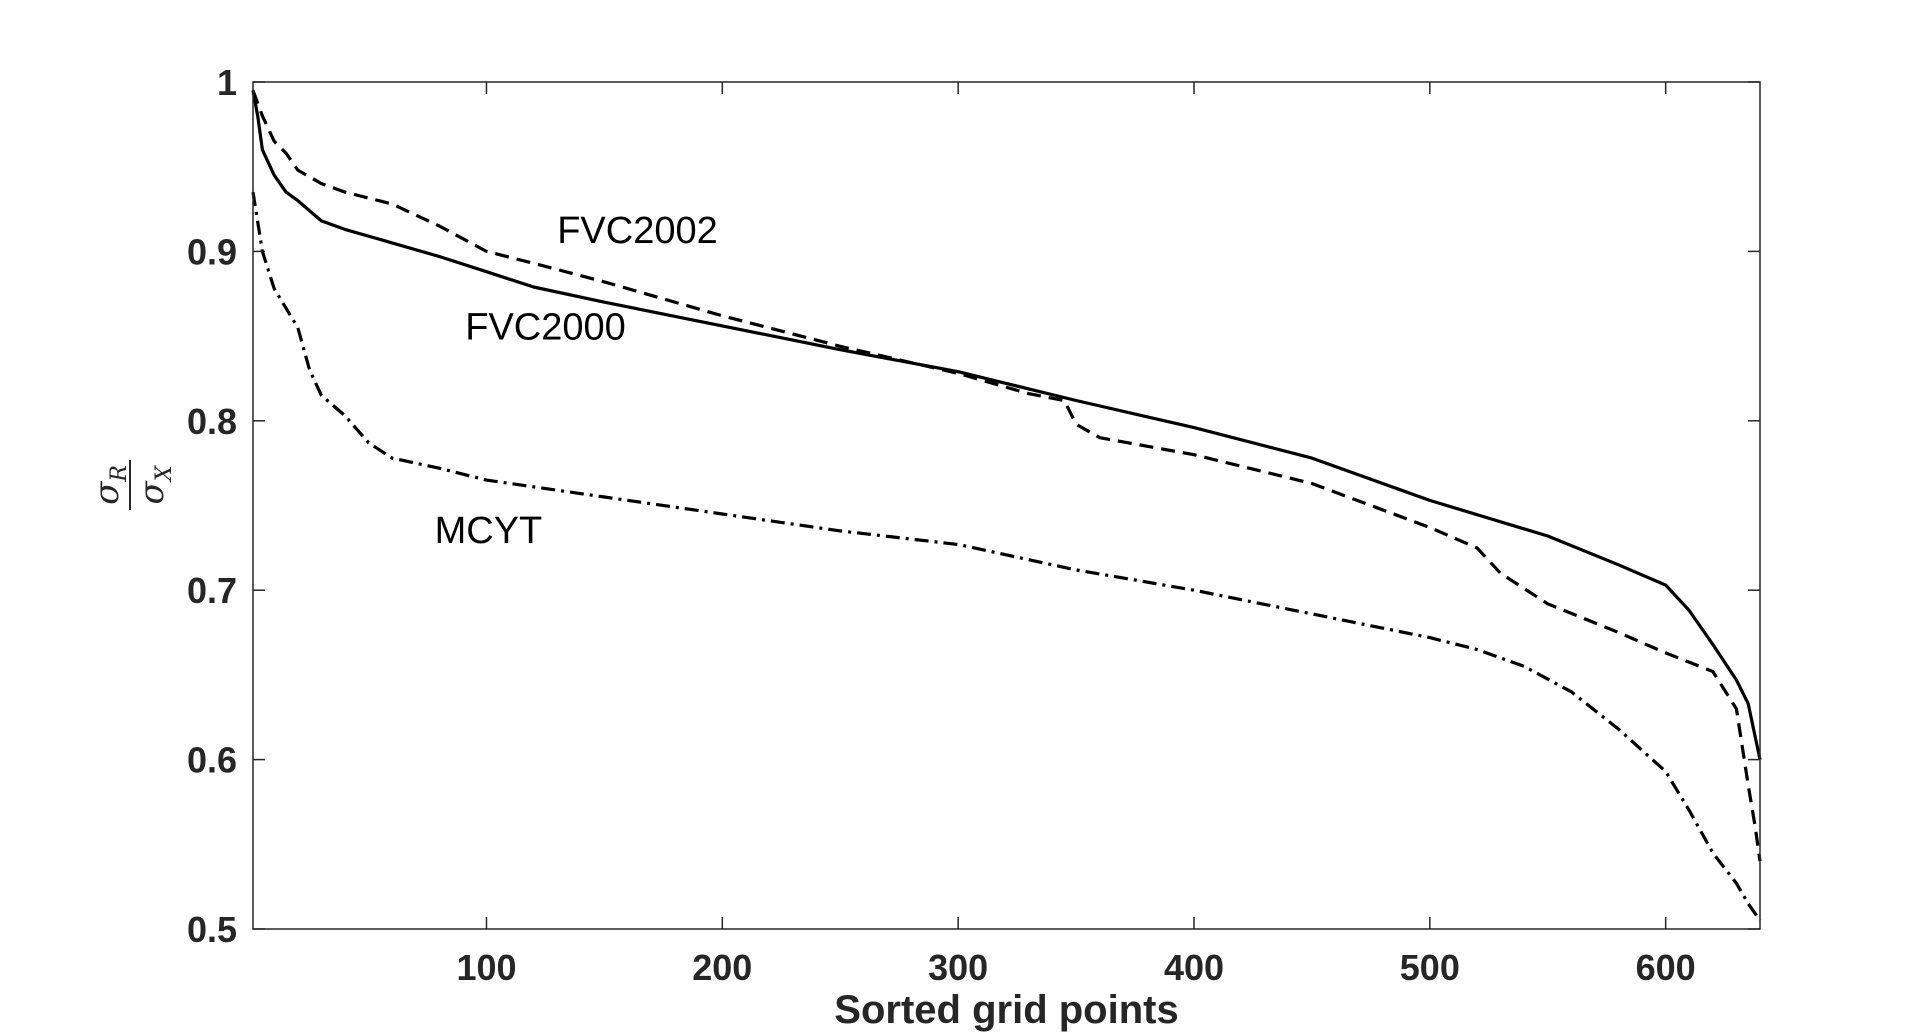 The width and height of the screenshot is (1920, 1036). I want to click on y-axis-title-numerator-sub: R, so click(119, 474).